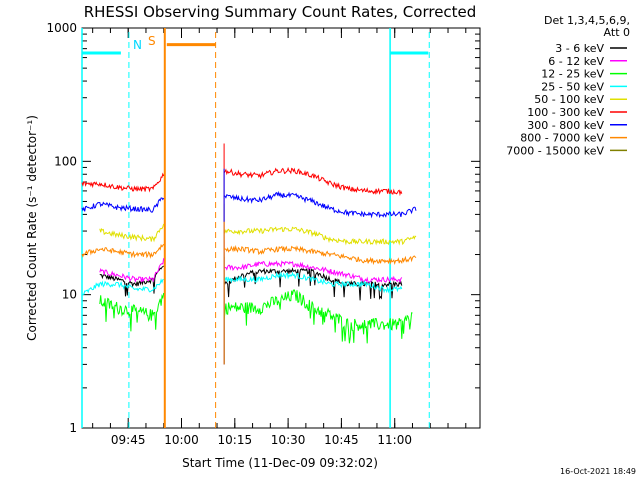  What do you see at coordinates (128, 440) in the screenshot?
I see `x-tick-label: 09:45` at bounding box center [128, 440].